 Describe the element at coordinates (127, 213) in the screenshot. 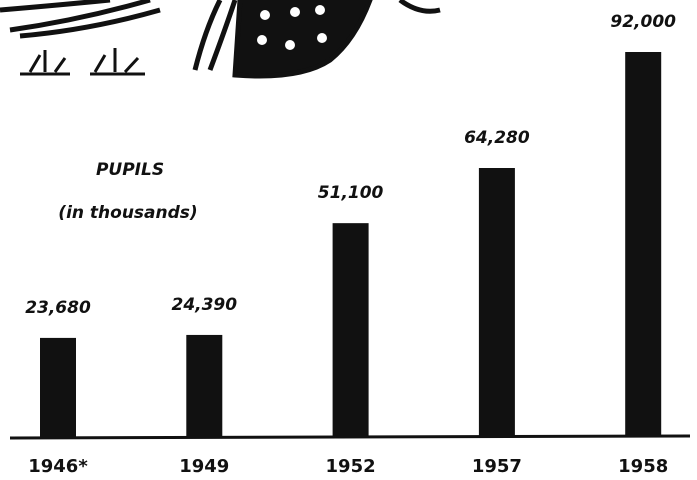

I see `chart-subtitle: (in thousands)` at that location.